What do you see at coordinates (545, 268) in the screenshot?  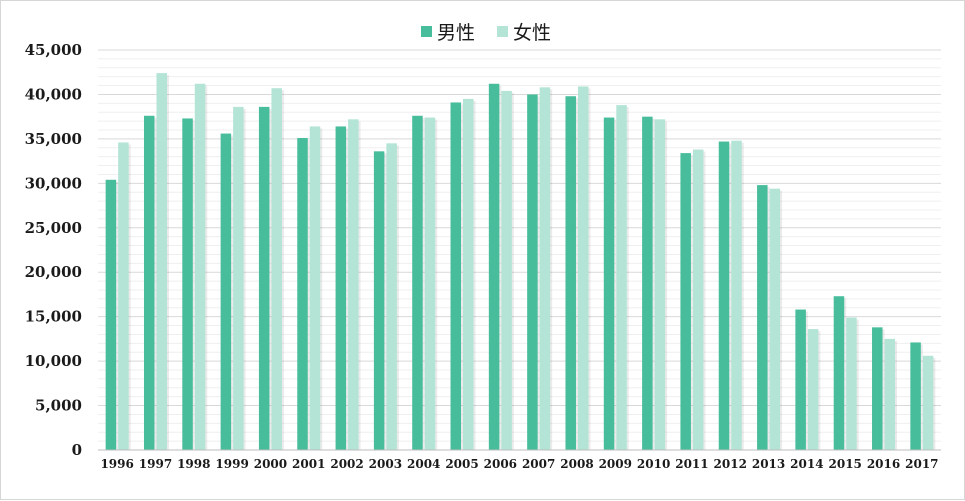 I see `bar-female-2007` at bounding box center [545, 268].